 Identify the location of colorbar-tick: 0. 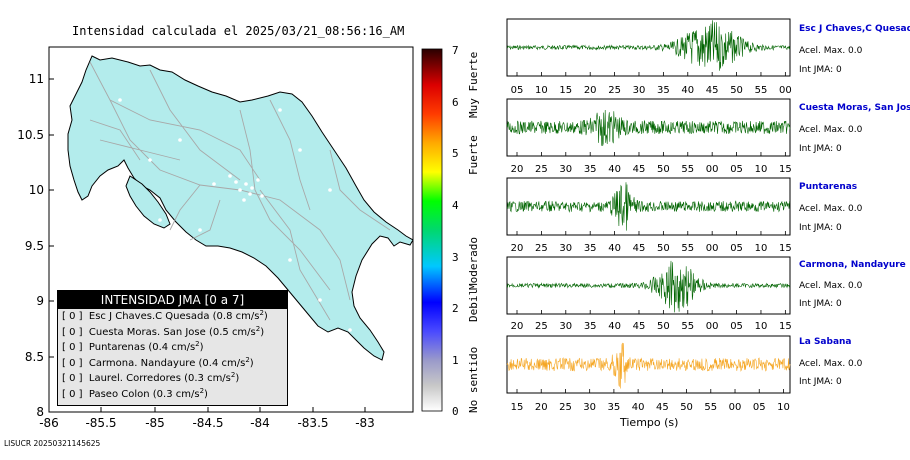
(455, 411).